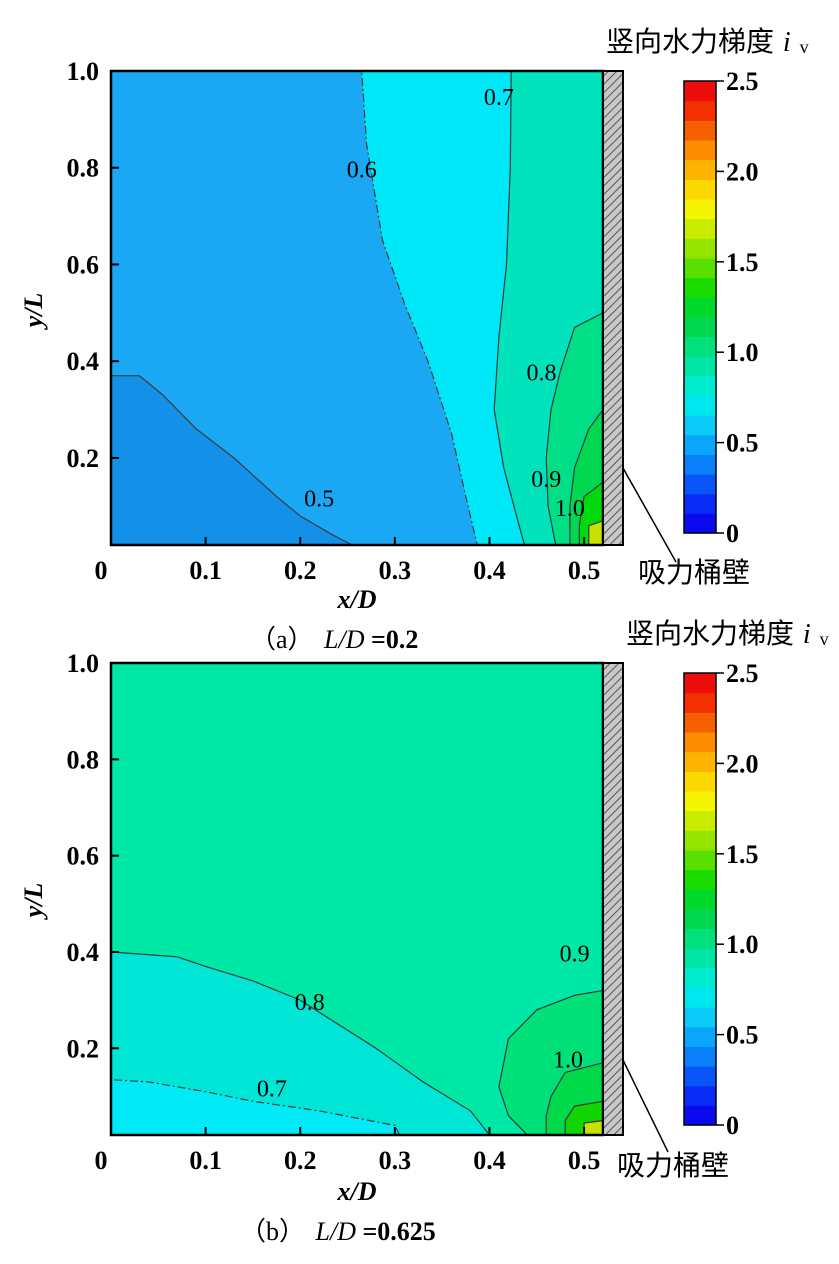  I want to click on x-tick-label-a-2: 0.2, so click(300, 570).